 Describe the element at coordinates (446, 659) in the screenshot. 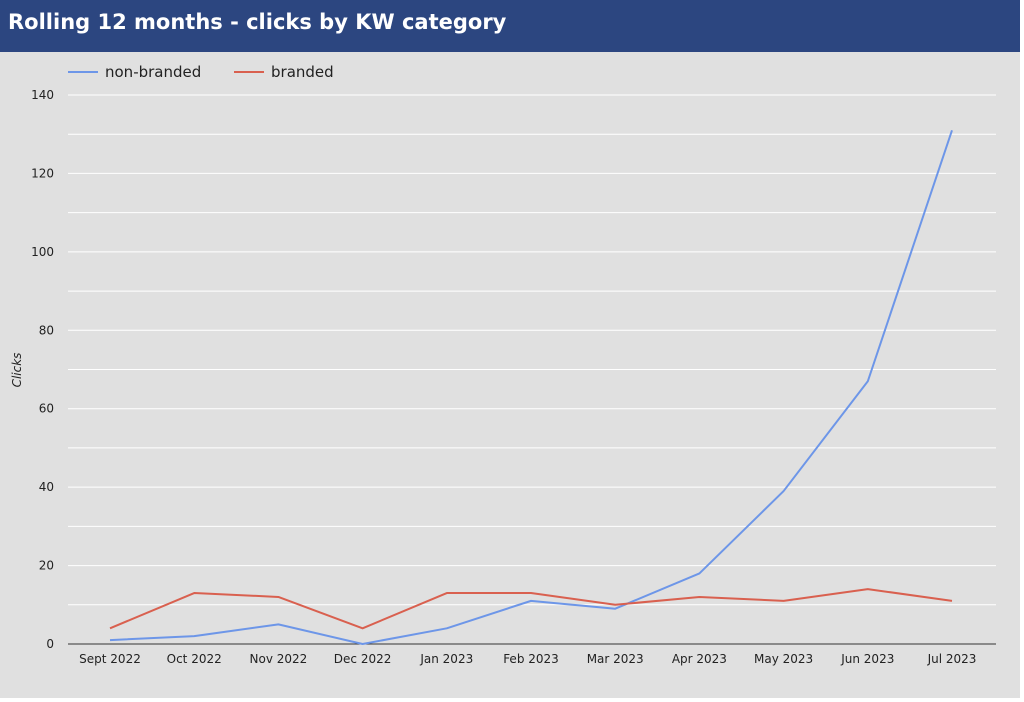

I see `x-tick-label: Jan 2023` at that location.